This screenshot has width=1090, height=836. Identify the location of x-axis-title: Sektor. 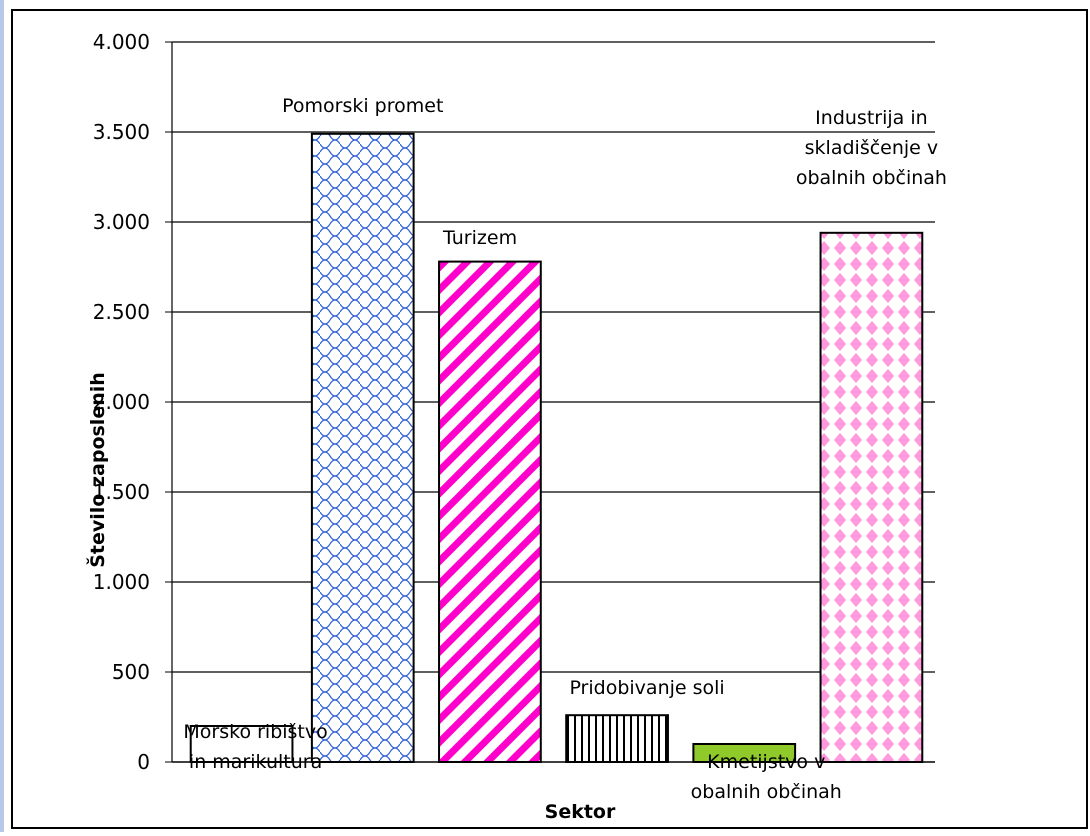
(580, 812).